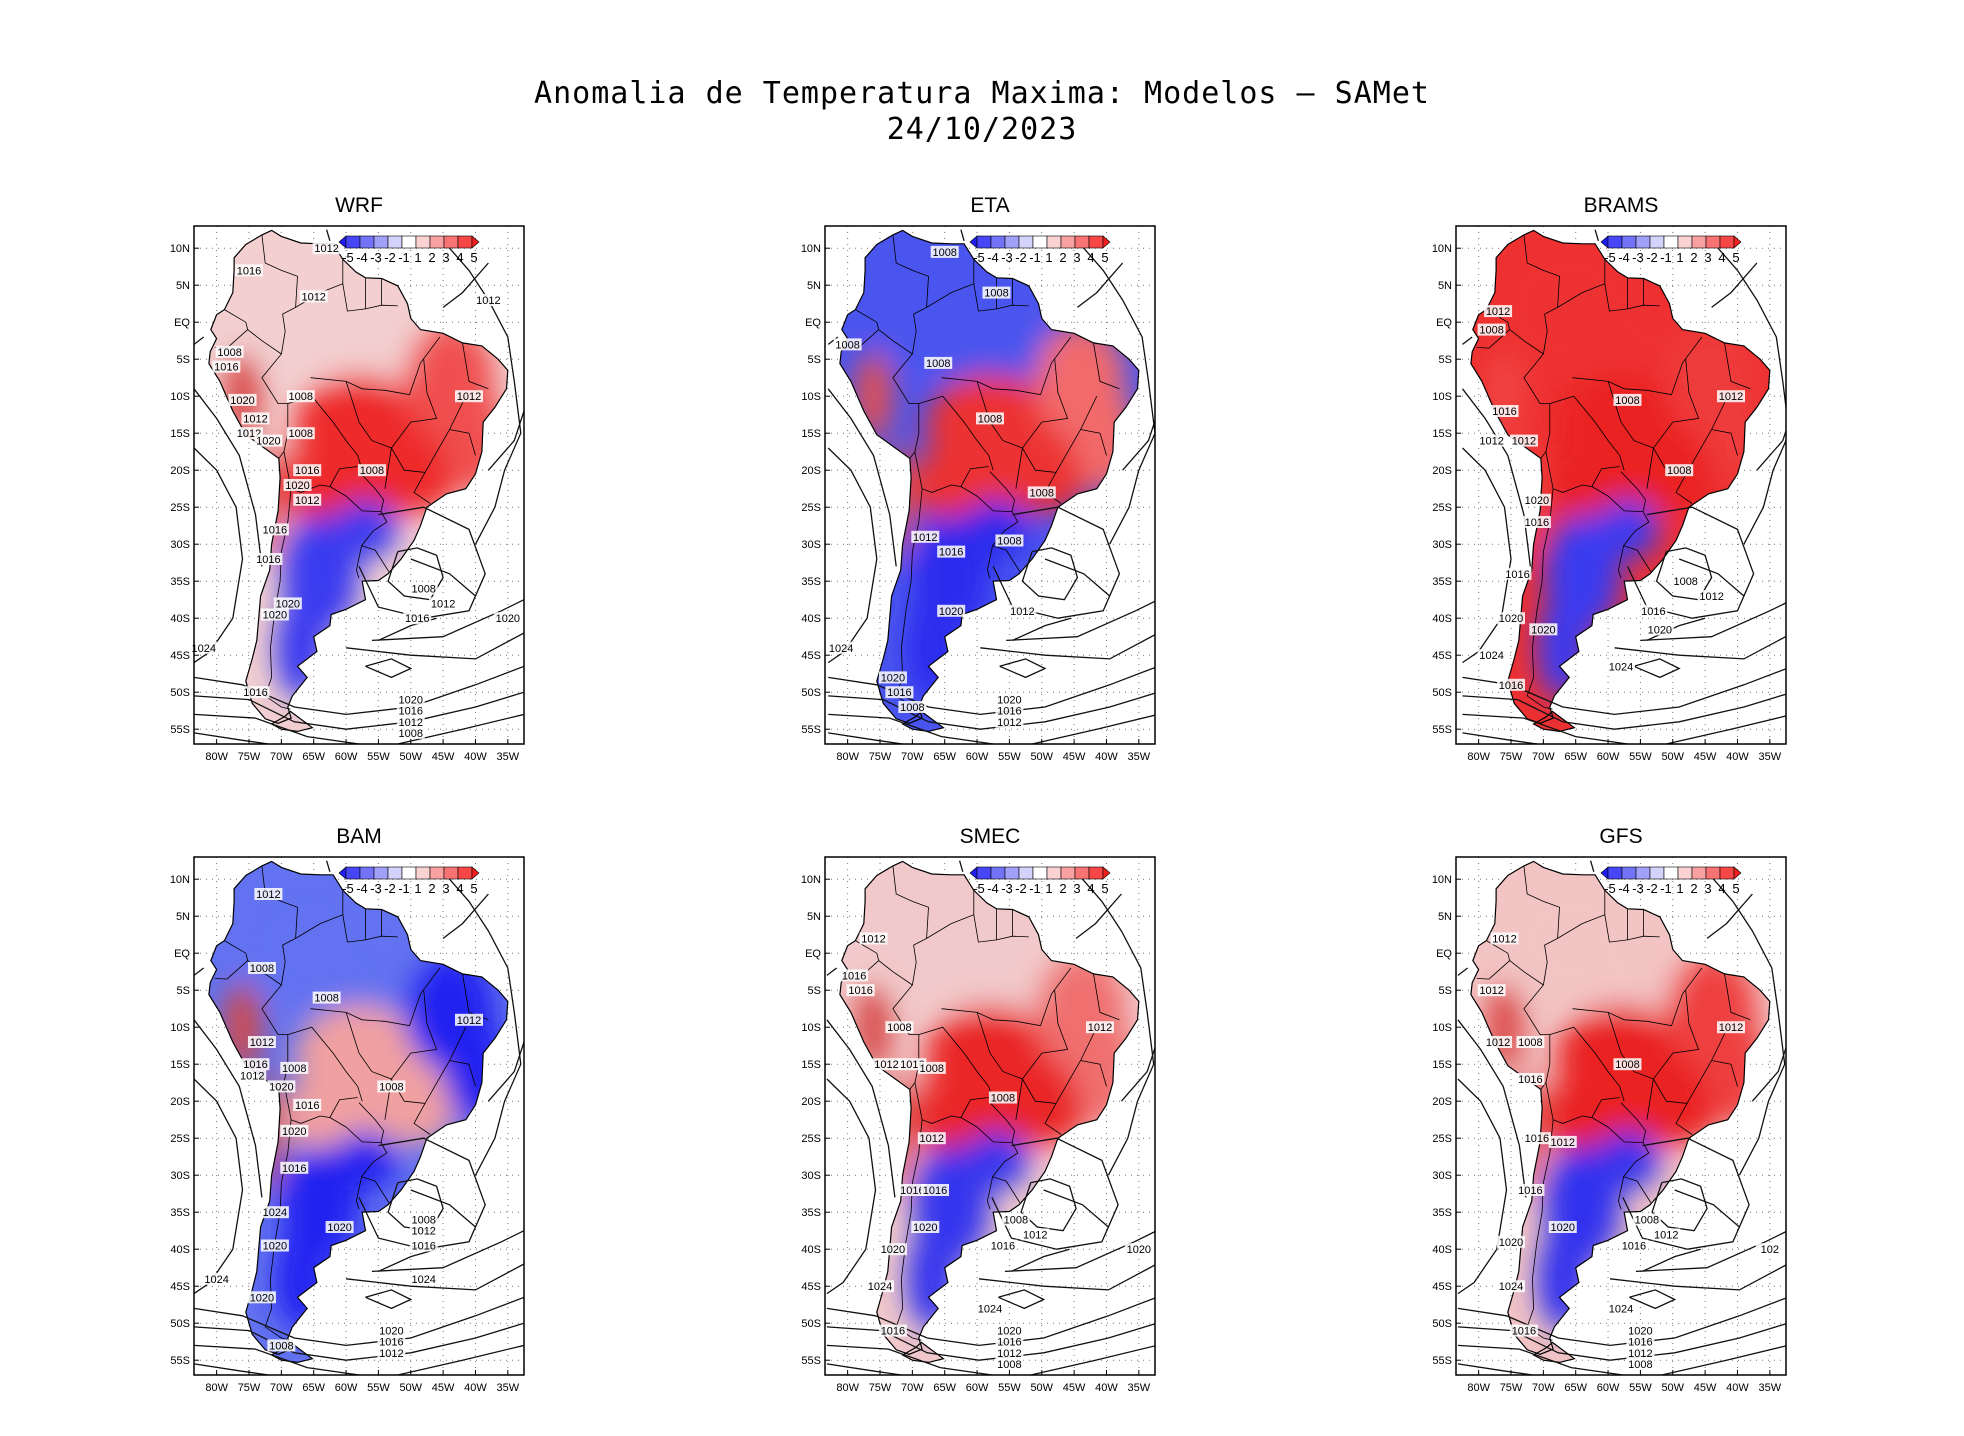 Image resolution: width=1964 pixels, height=1436 pixels. Describe the element at coordinates (1705, 757) in the screenshot. I see `lon-tick-label: 45W` at that location.